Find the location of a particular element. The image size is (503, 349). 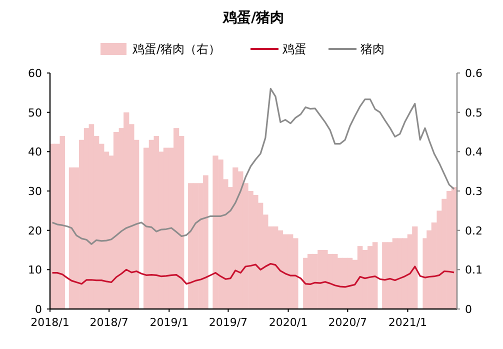

y-tick-label: 0 is located at coordinates (38, 309).